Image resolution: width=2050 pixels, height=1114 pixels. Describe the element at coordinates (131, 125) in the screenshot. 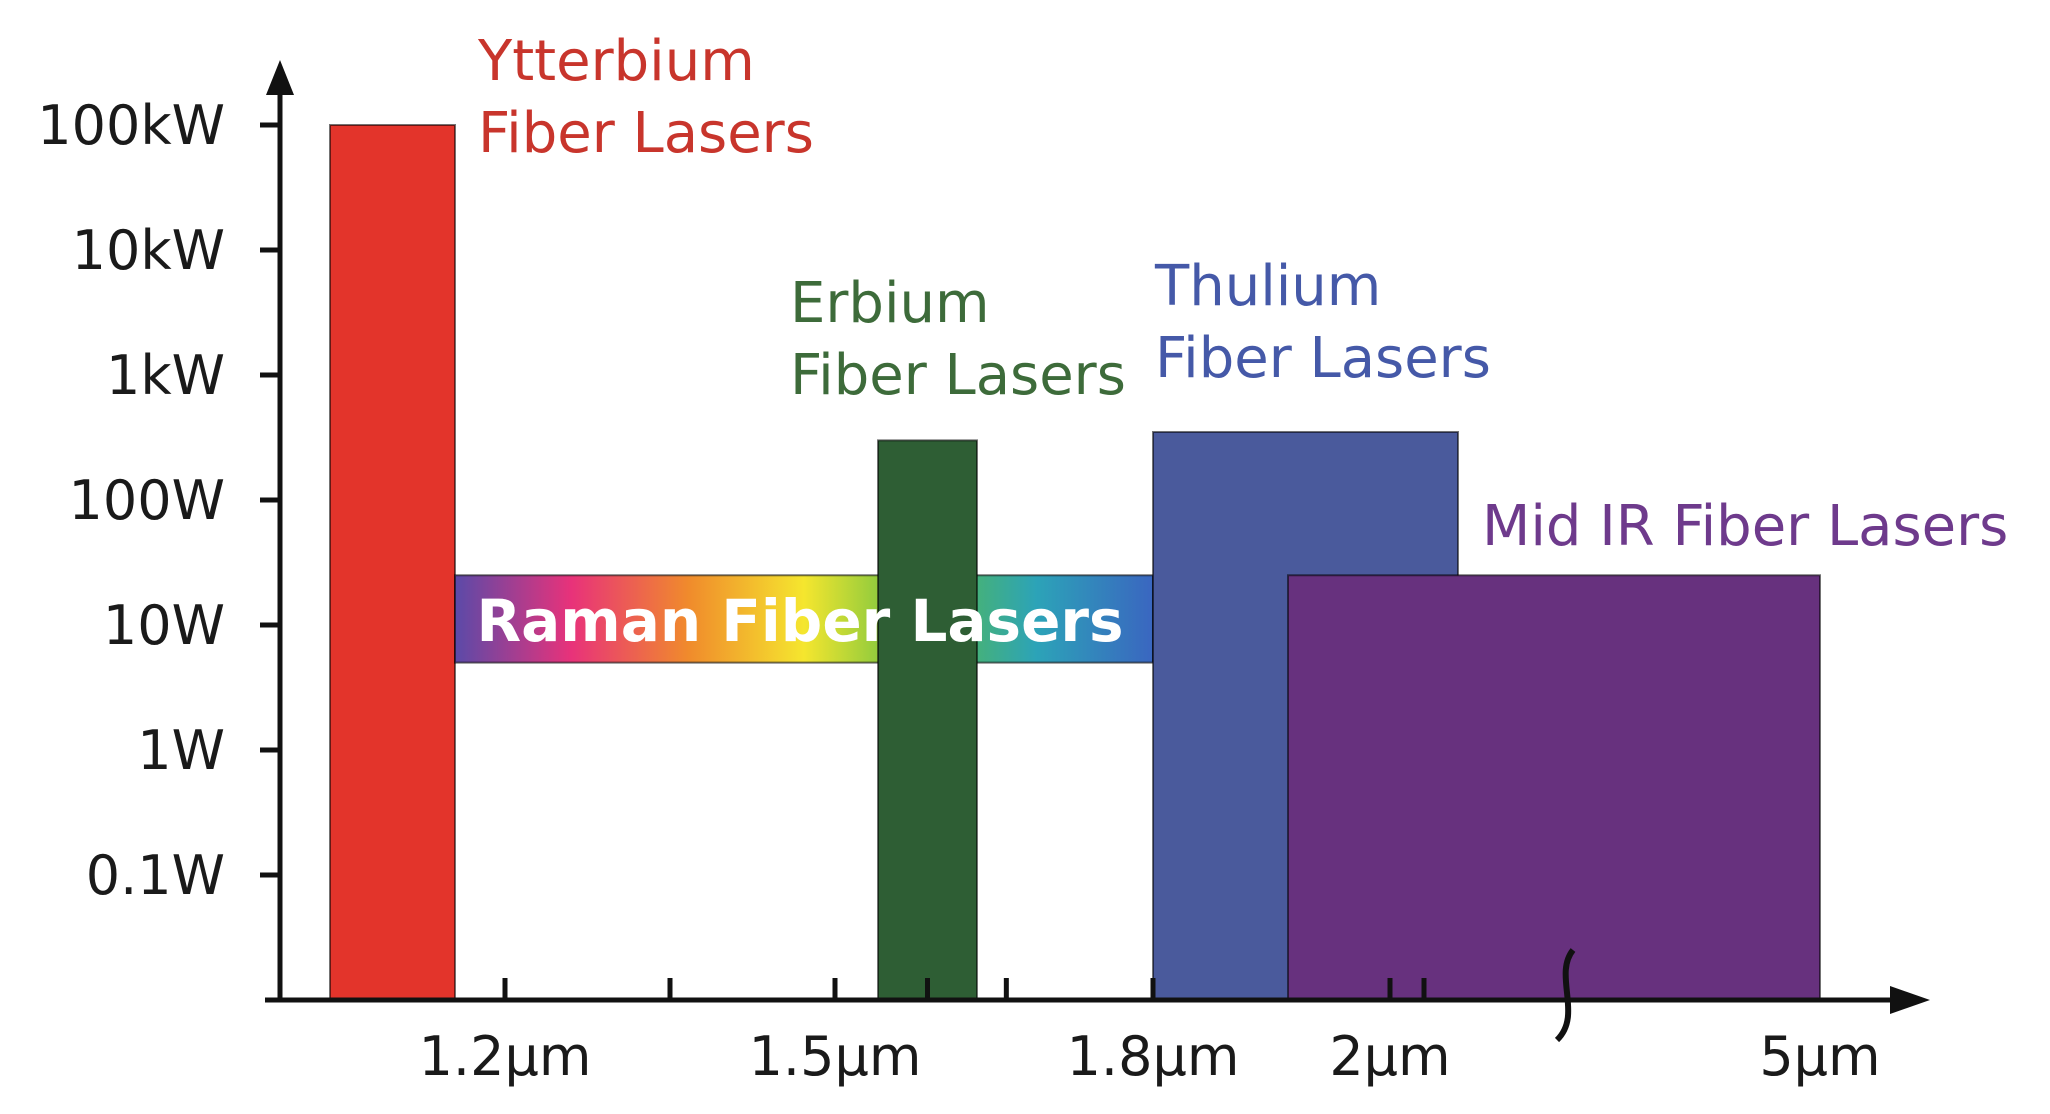

I see `y-tick-label: 100kW` at that location.